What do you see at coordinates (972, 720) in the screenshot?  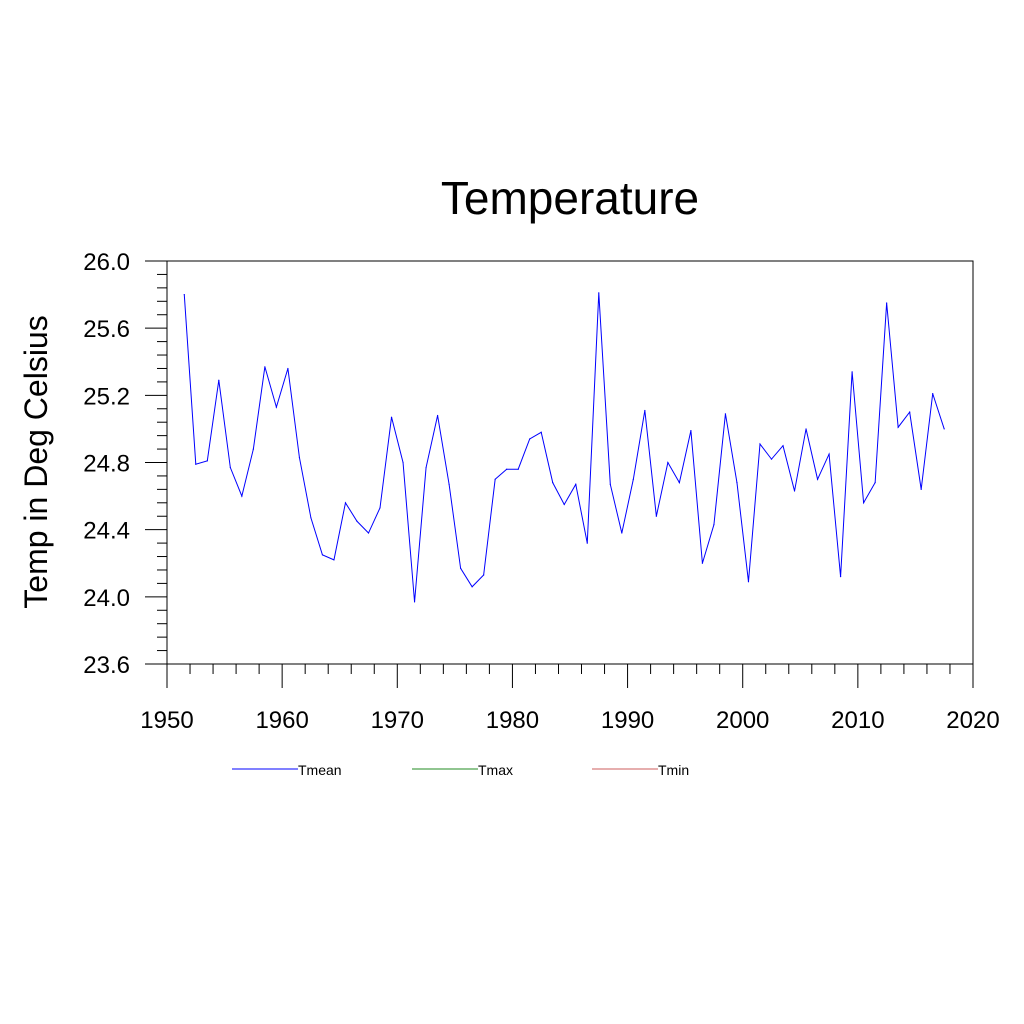 I see `x-tick-label: 2020` at bounding box center [972, 720].